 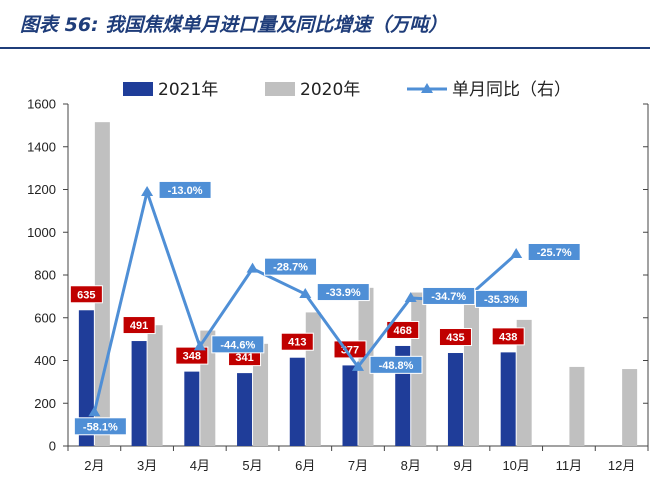 I want to click on y-tick-label: 600, so click(x=45, y=317).